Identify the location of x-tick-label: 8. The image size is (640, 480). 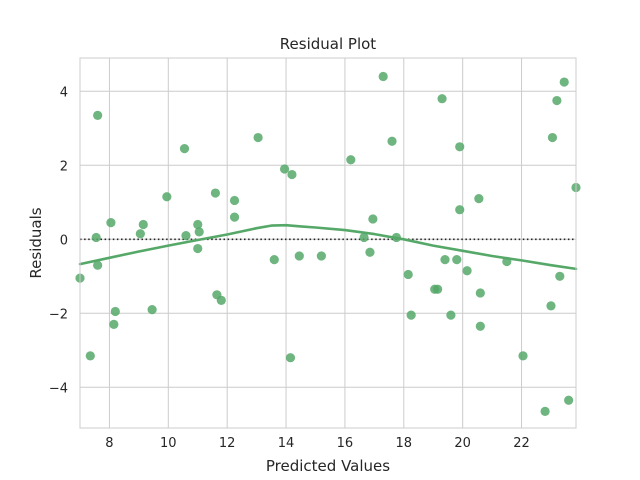
(109, 443).